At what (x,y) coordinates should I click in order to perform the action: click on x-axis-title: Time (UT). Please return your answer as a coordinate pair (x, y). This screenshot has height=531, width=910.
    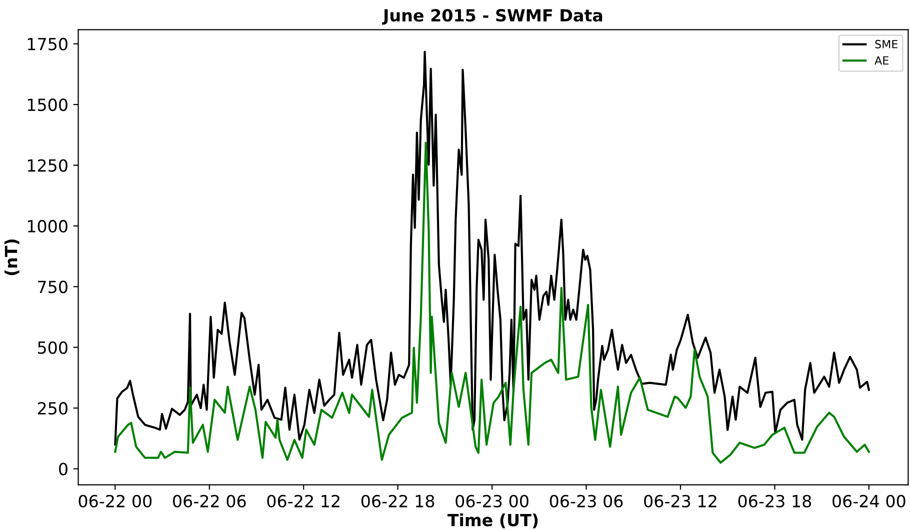
    Looking at the image, I should click on (492, 520).